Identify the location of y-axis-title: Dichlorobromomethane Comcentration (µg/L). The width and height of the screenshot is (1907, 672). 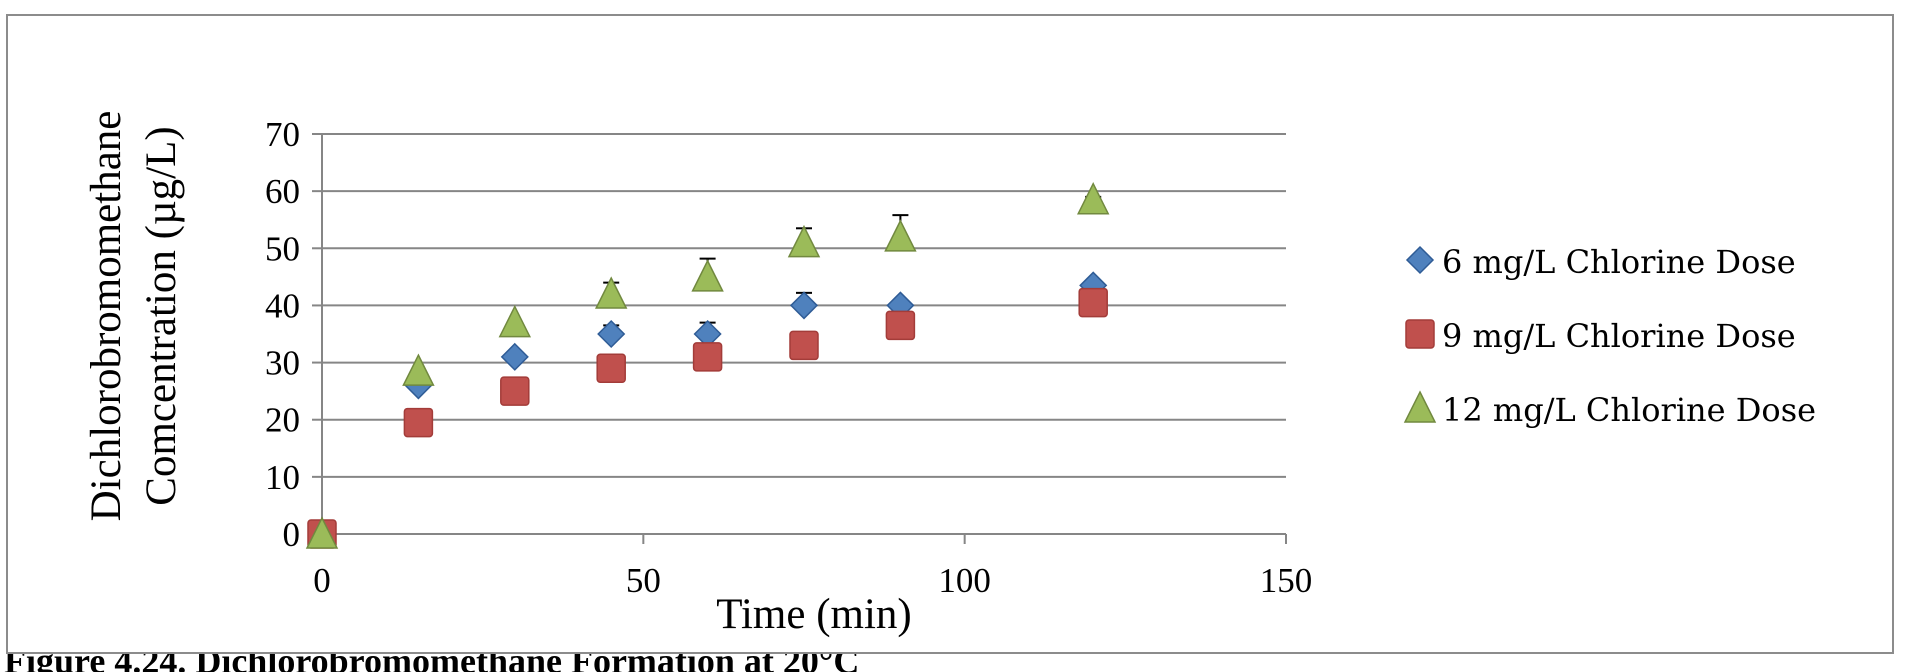
(134, 316).